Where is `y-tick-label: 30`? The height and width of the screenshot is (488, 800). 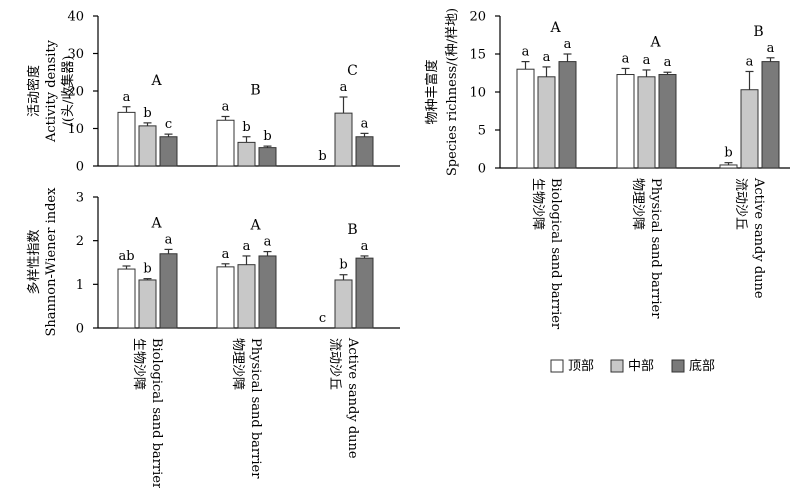
y-tick-label: 30 is located at coordinates (75, 54).